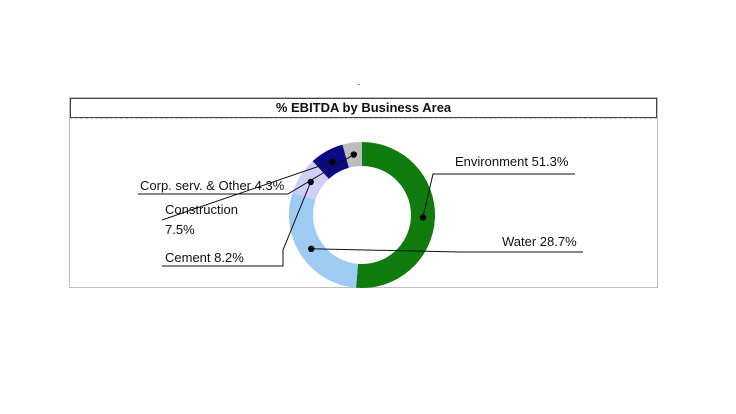  Describe the element at coordinates (324, 240) in the screenshot. I see `slice-water` at that location.